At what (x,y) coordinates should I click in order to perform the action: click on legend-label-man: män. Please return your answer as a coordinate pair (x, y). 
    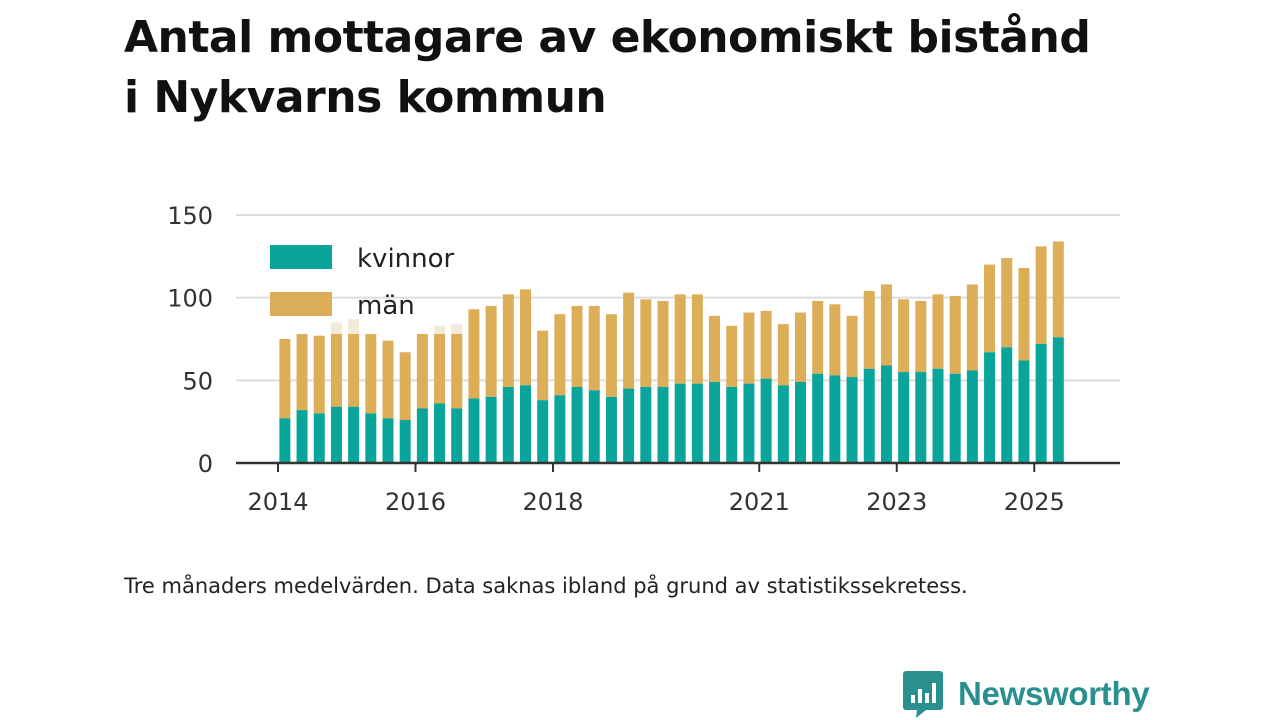
    Looking at the image, I should click on (386, 306).